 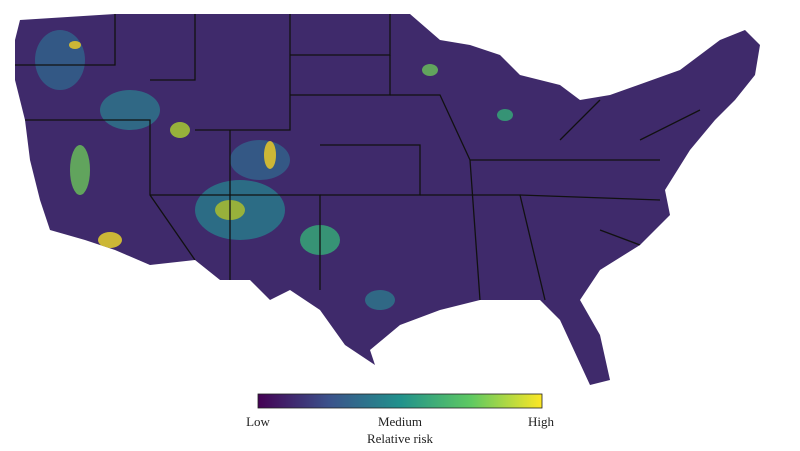 What do you see at coordinates (258, 421) in the screenshot?
I see `legend-label: Low` at bounding box center [258, 421].